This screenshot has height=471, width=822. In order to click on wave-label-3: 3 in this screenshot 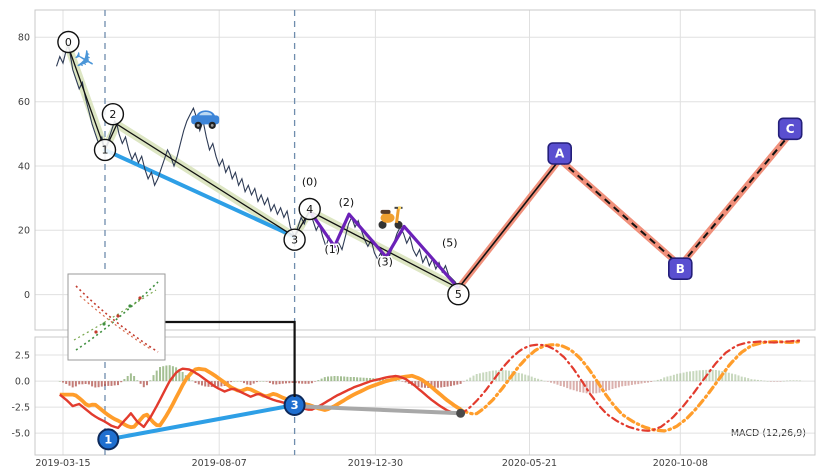, I will do `click(294, 239)`.